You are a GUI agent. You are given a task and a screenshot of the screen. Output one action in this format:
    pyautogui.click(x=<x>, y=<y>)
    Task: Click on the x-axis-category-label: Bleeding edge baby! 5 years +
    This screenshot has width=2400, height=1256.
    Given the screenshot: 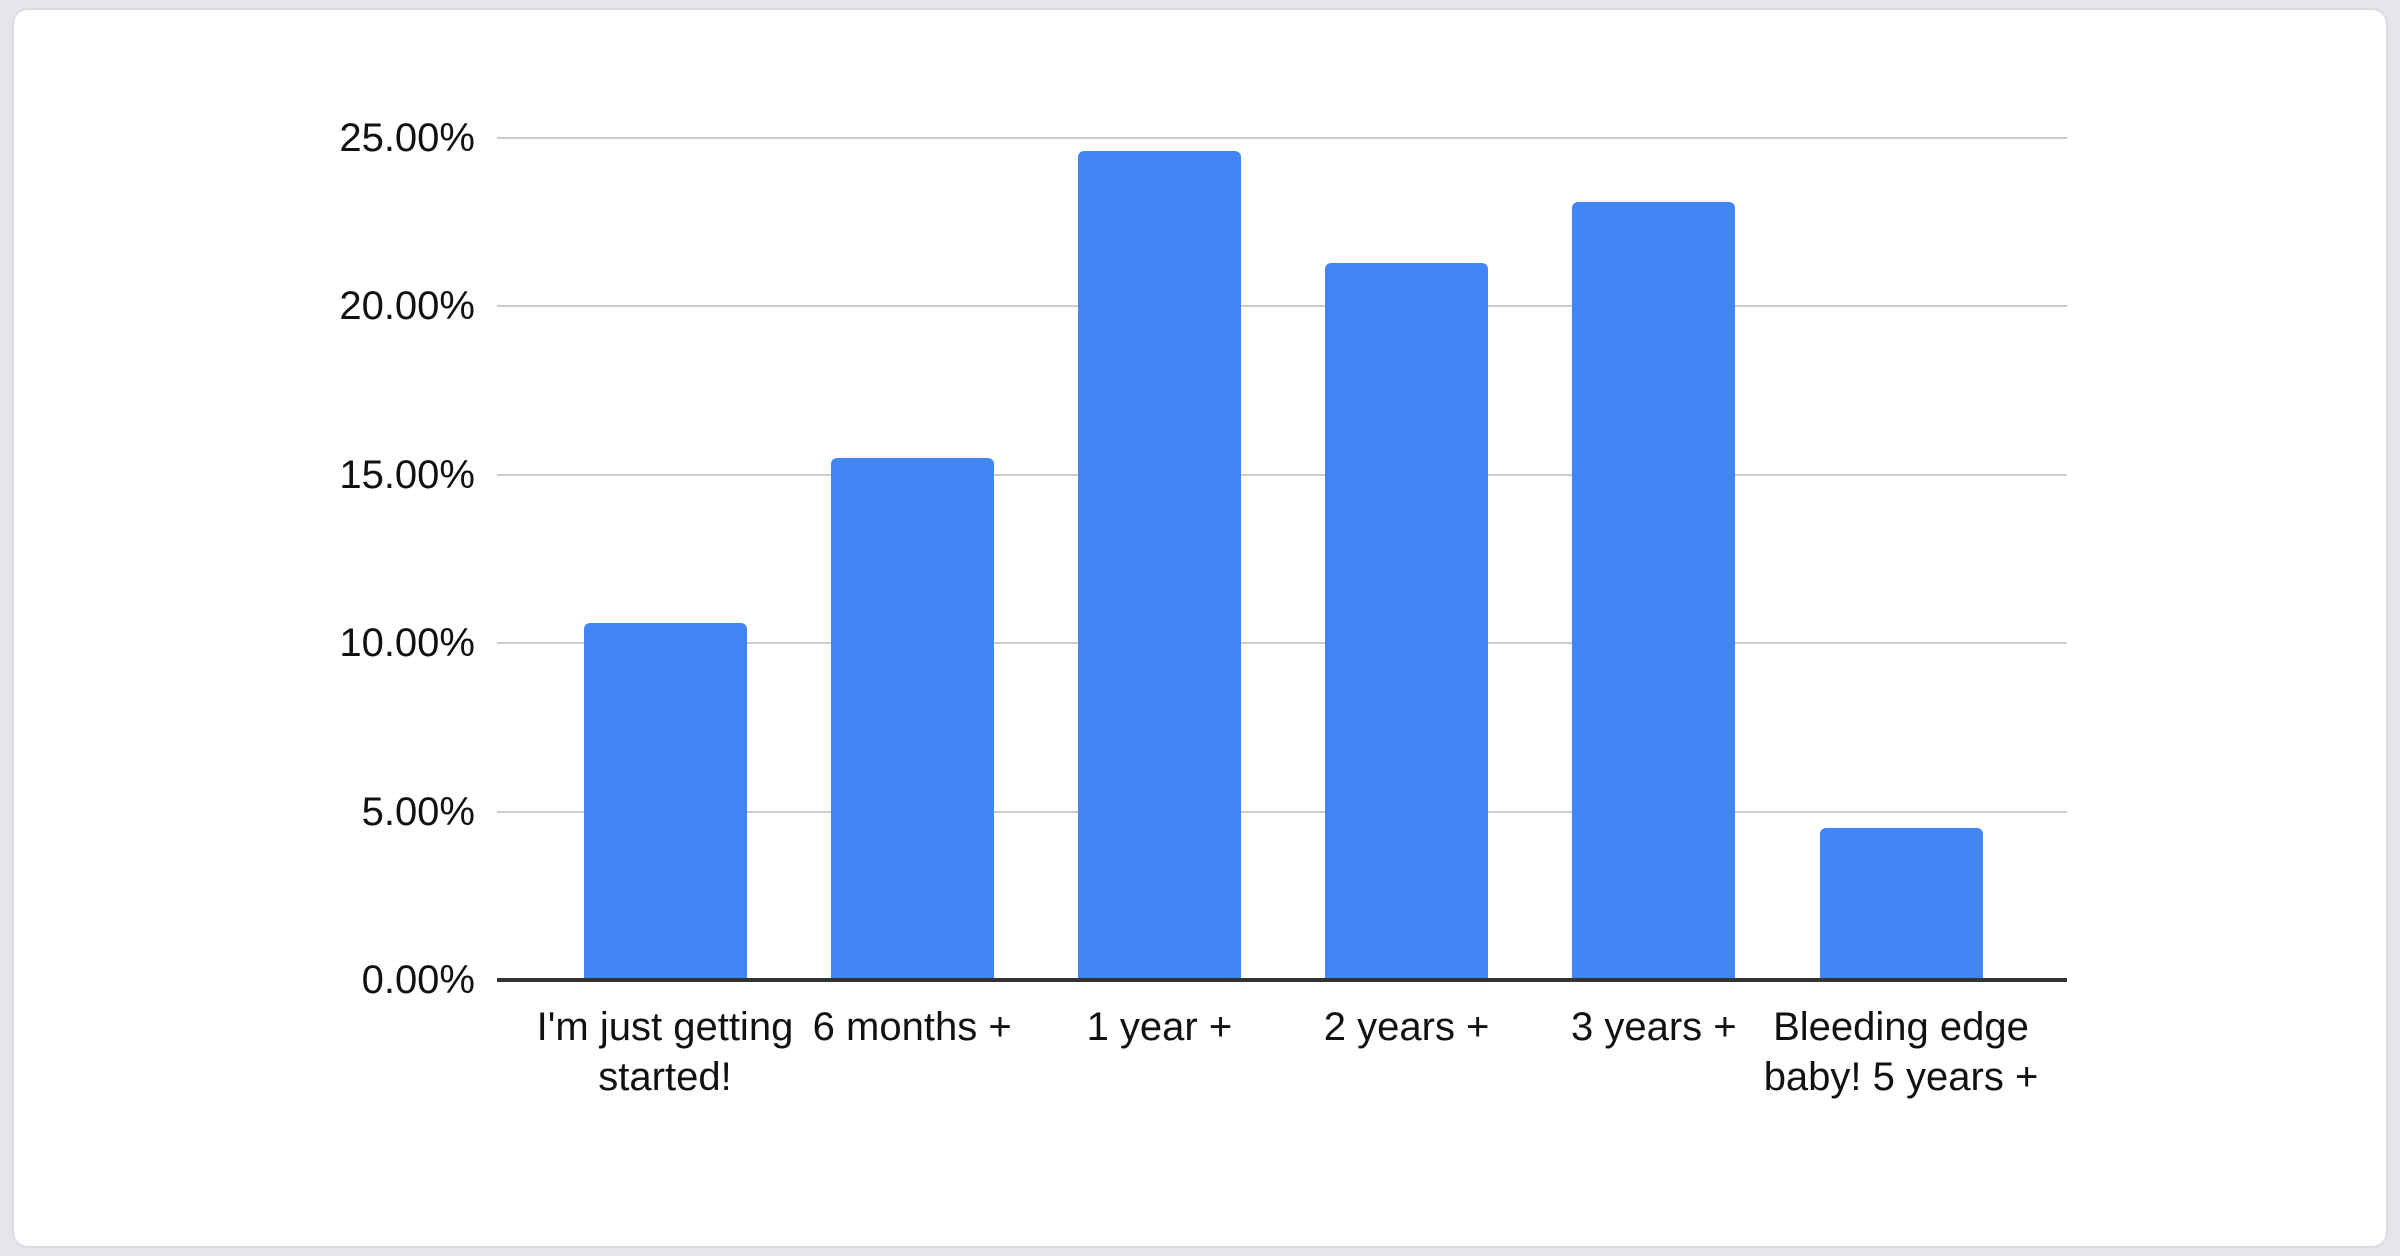 What is the action you would take?
    pyautogui.click(x=1901, y=1052)
    